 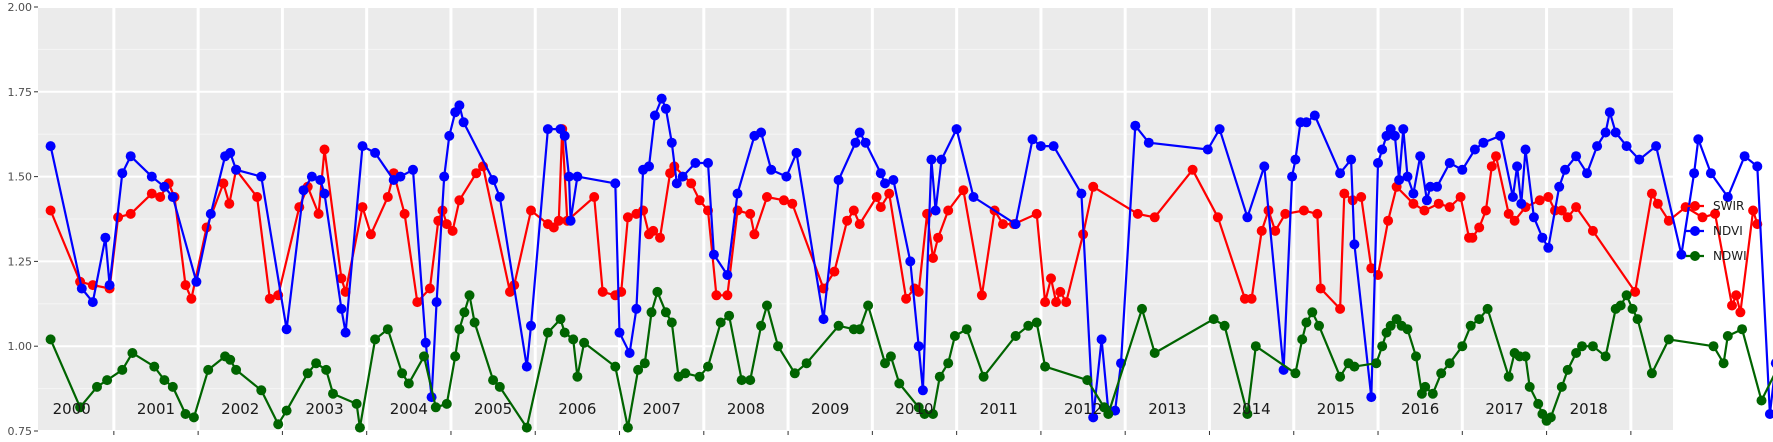 What do you see at coordinates (746, 409) in the screenshot?
I see `year-label: 2008` at bounding box center [746, 409].